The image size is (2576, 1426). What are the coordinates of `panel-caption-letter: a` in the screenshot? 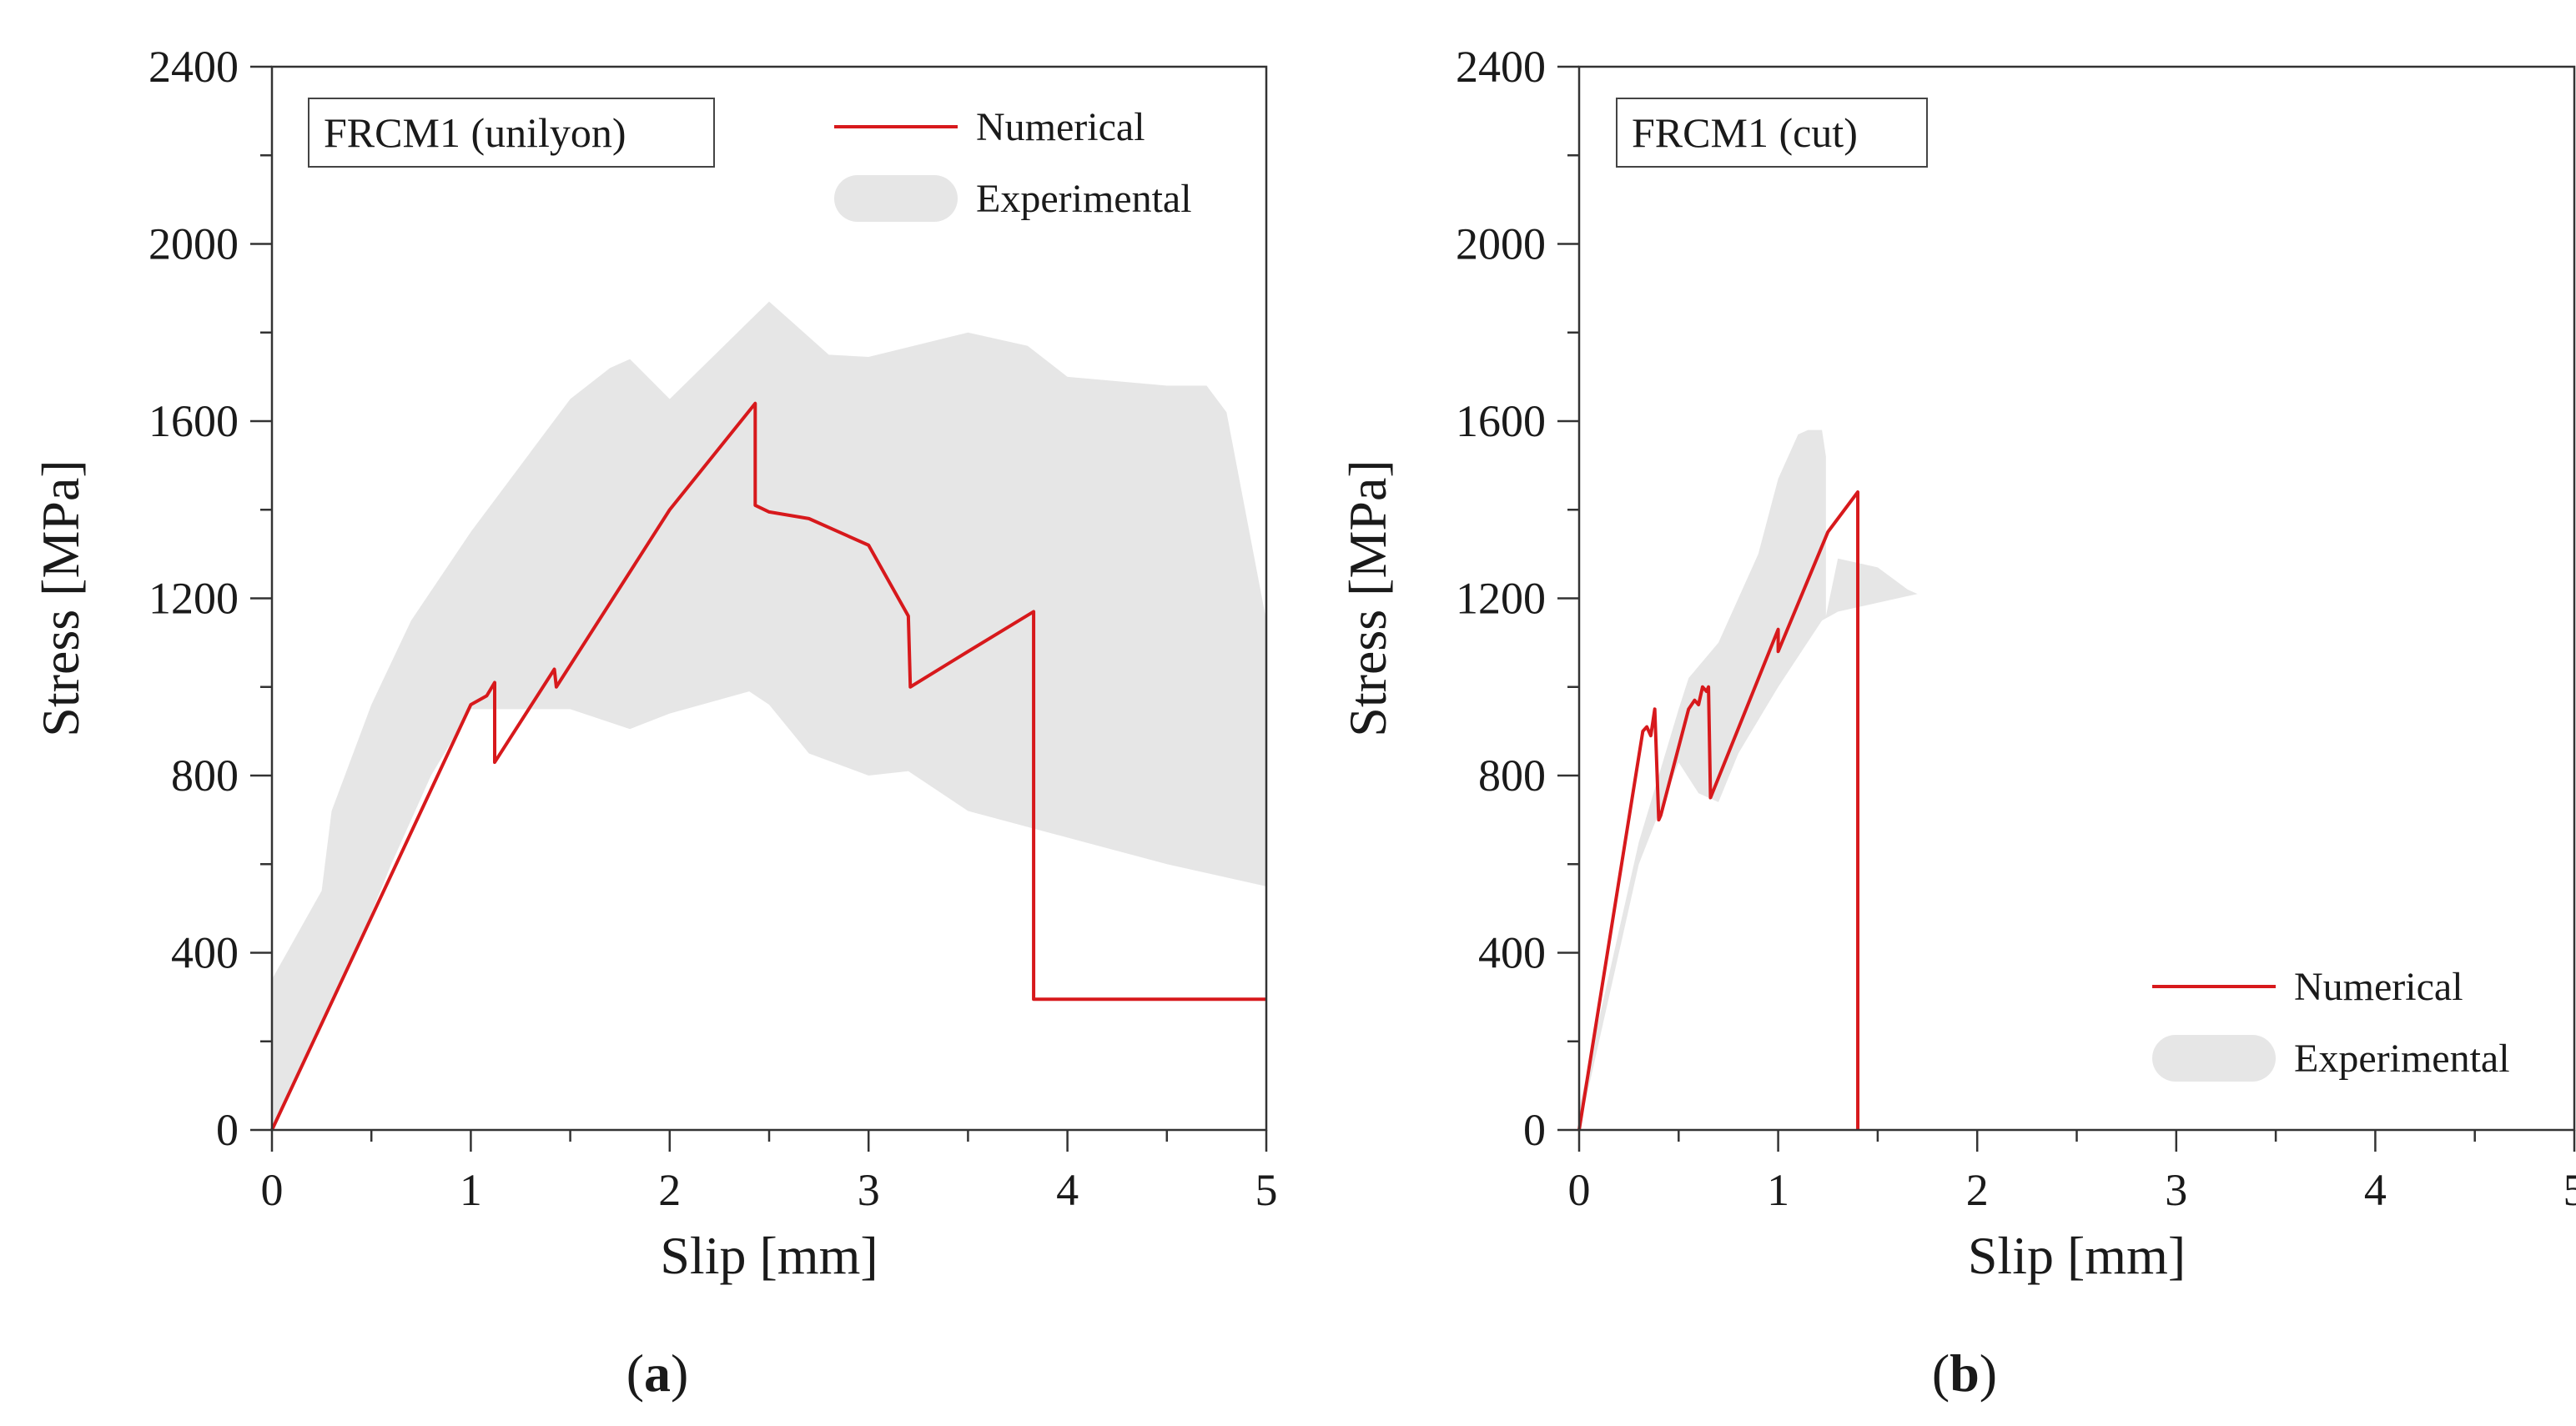 It's located at (657, 1373).